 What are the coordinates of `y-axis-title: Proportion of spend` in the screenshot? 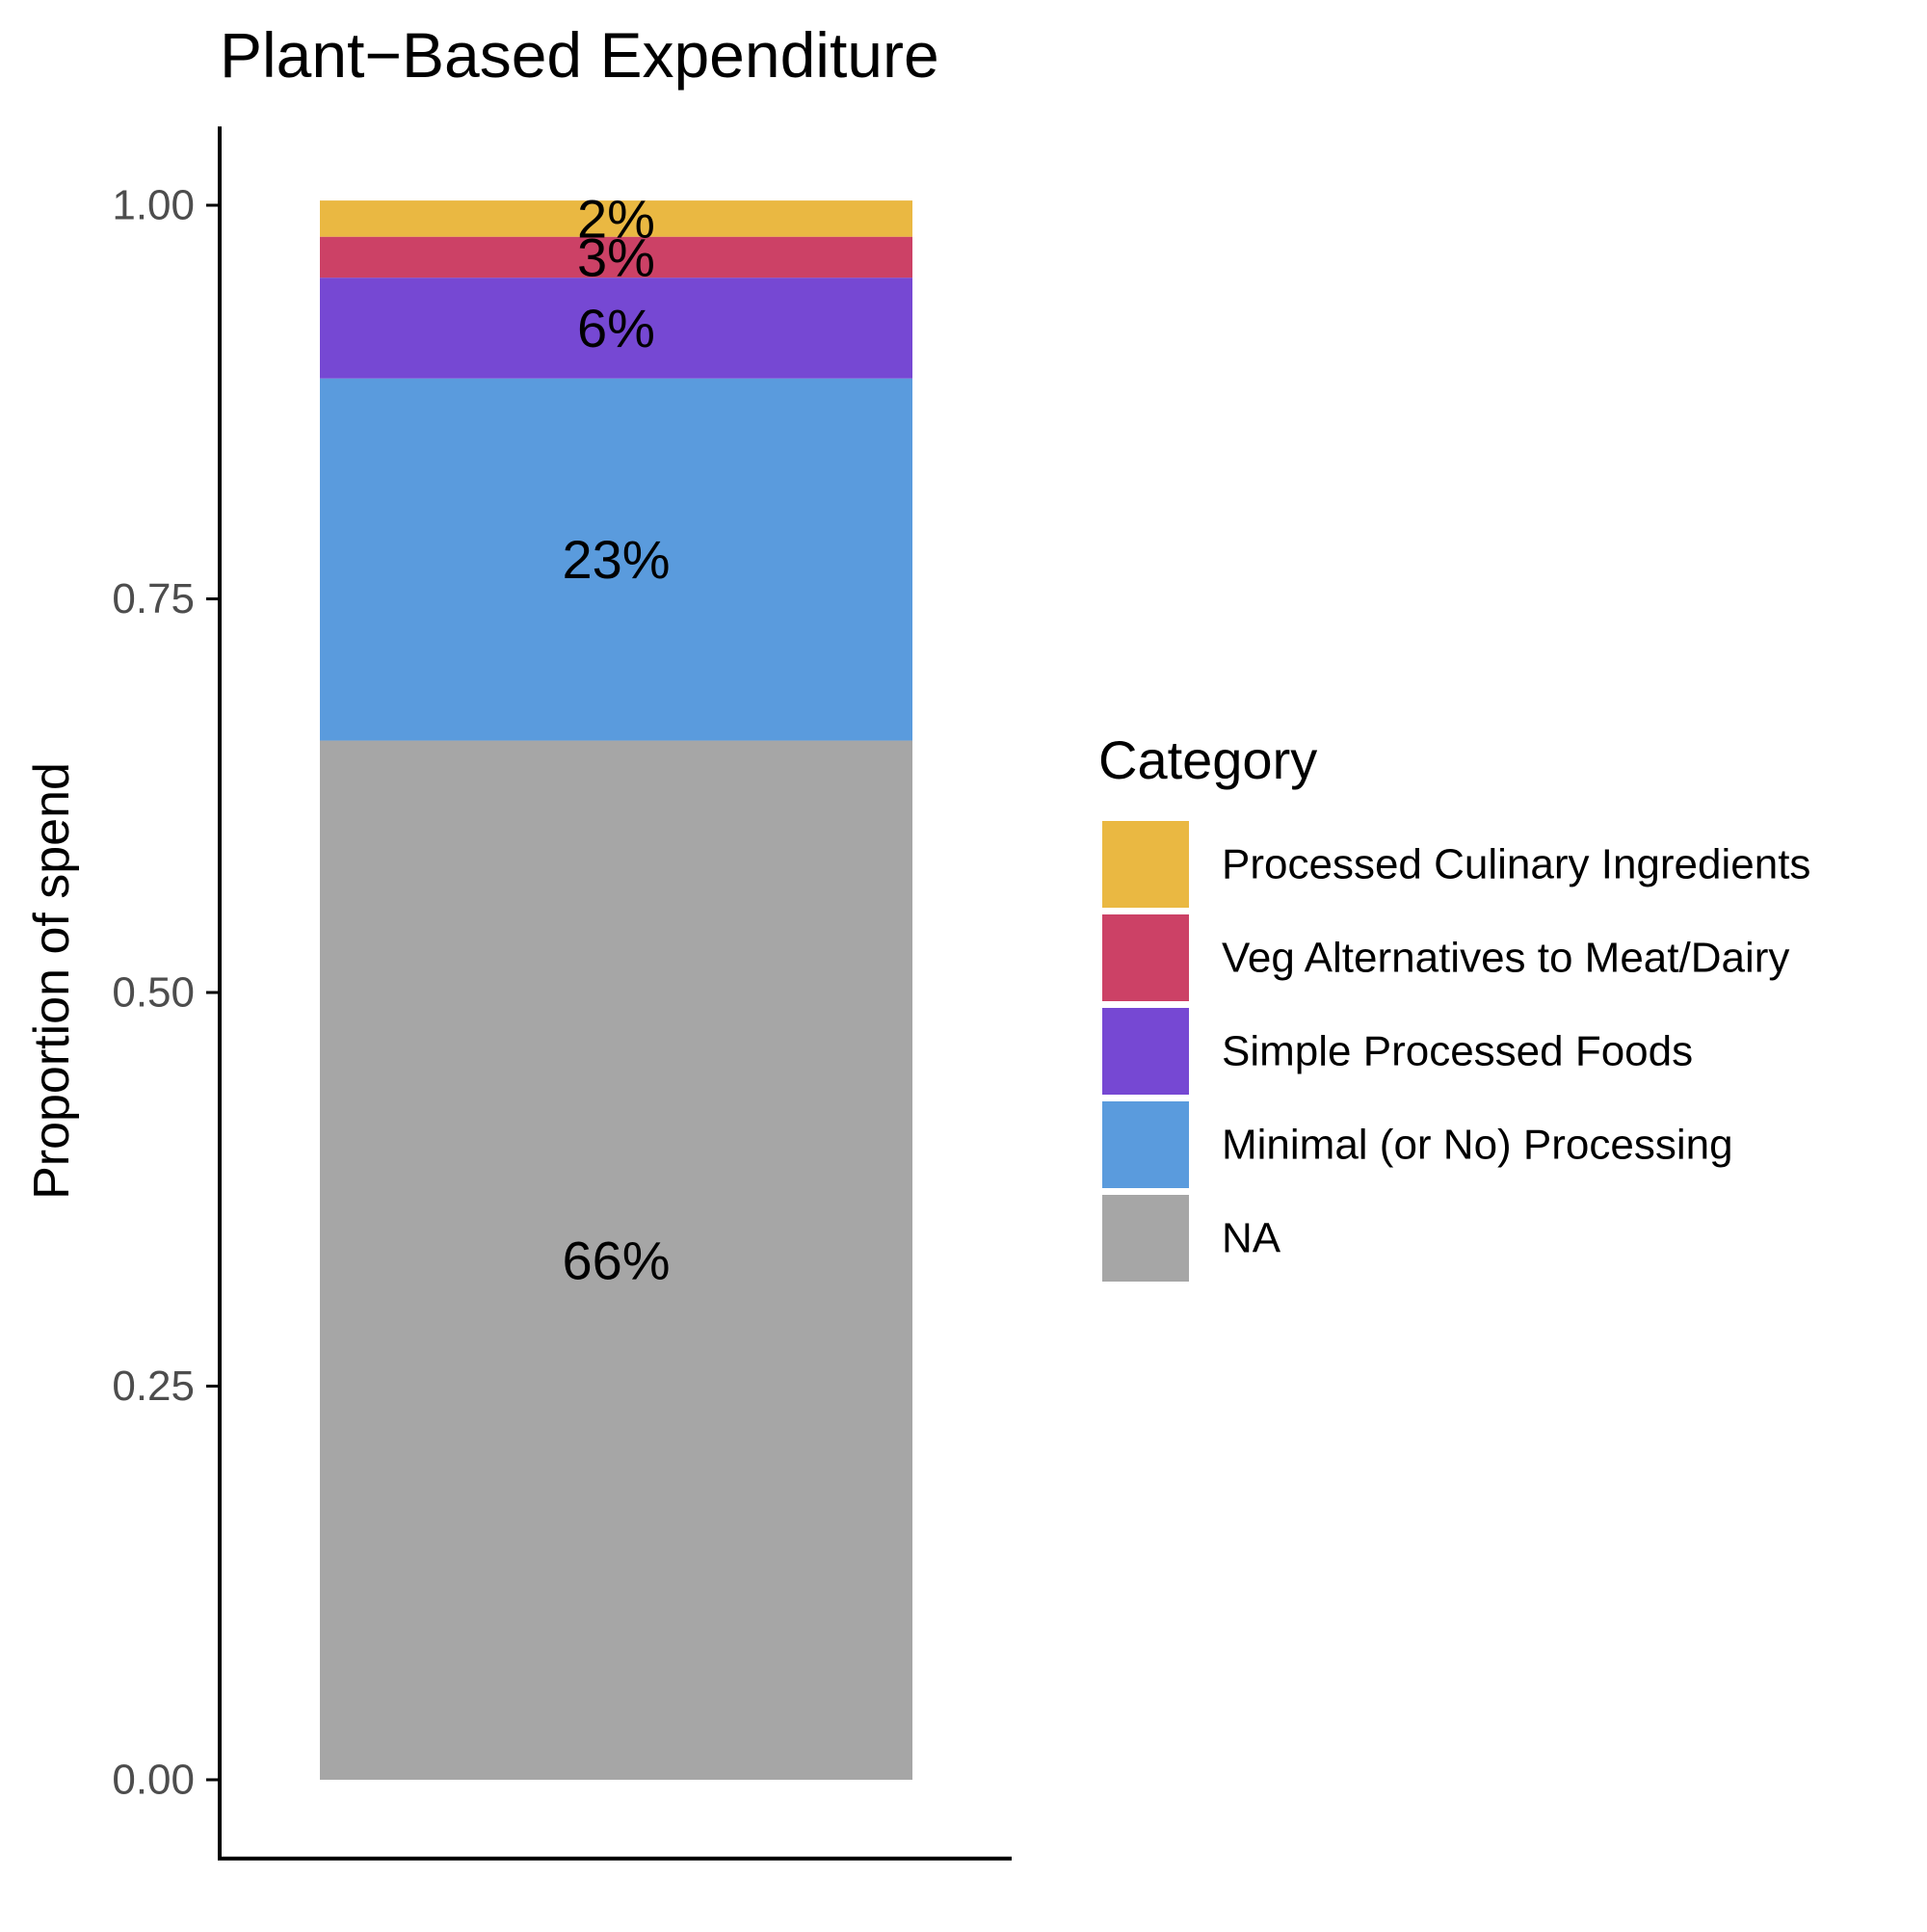 It's located at (52, 981).